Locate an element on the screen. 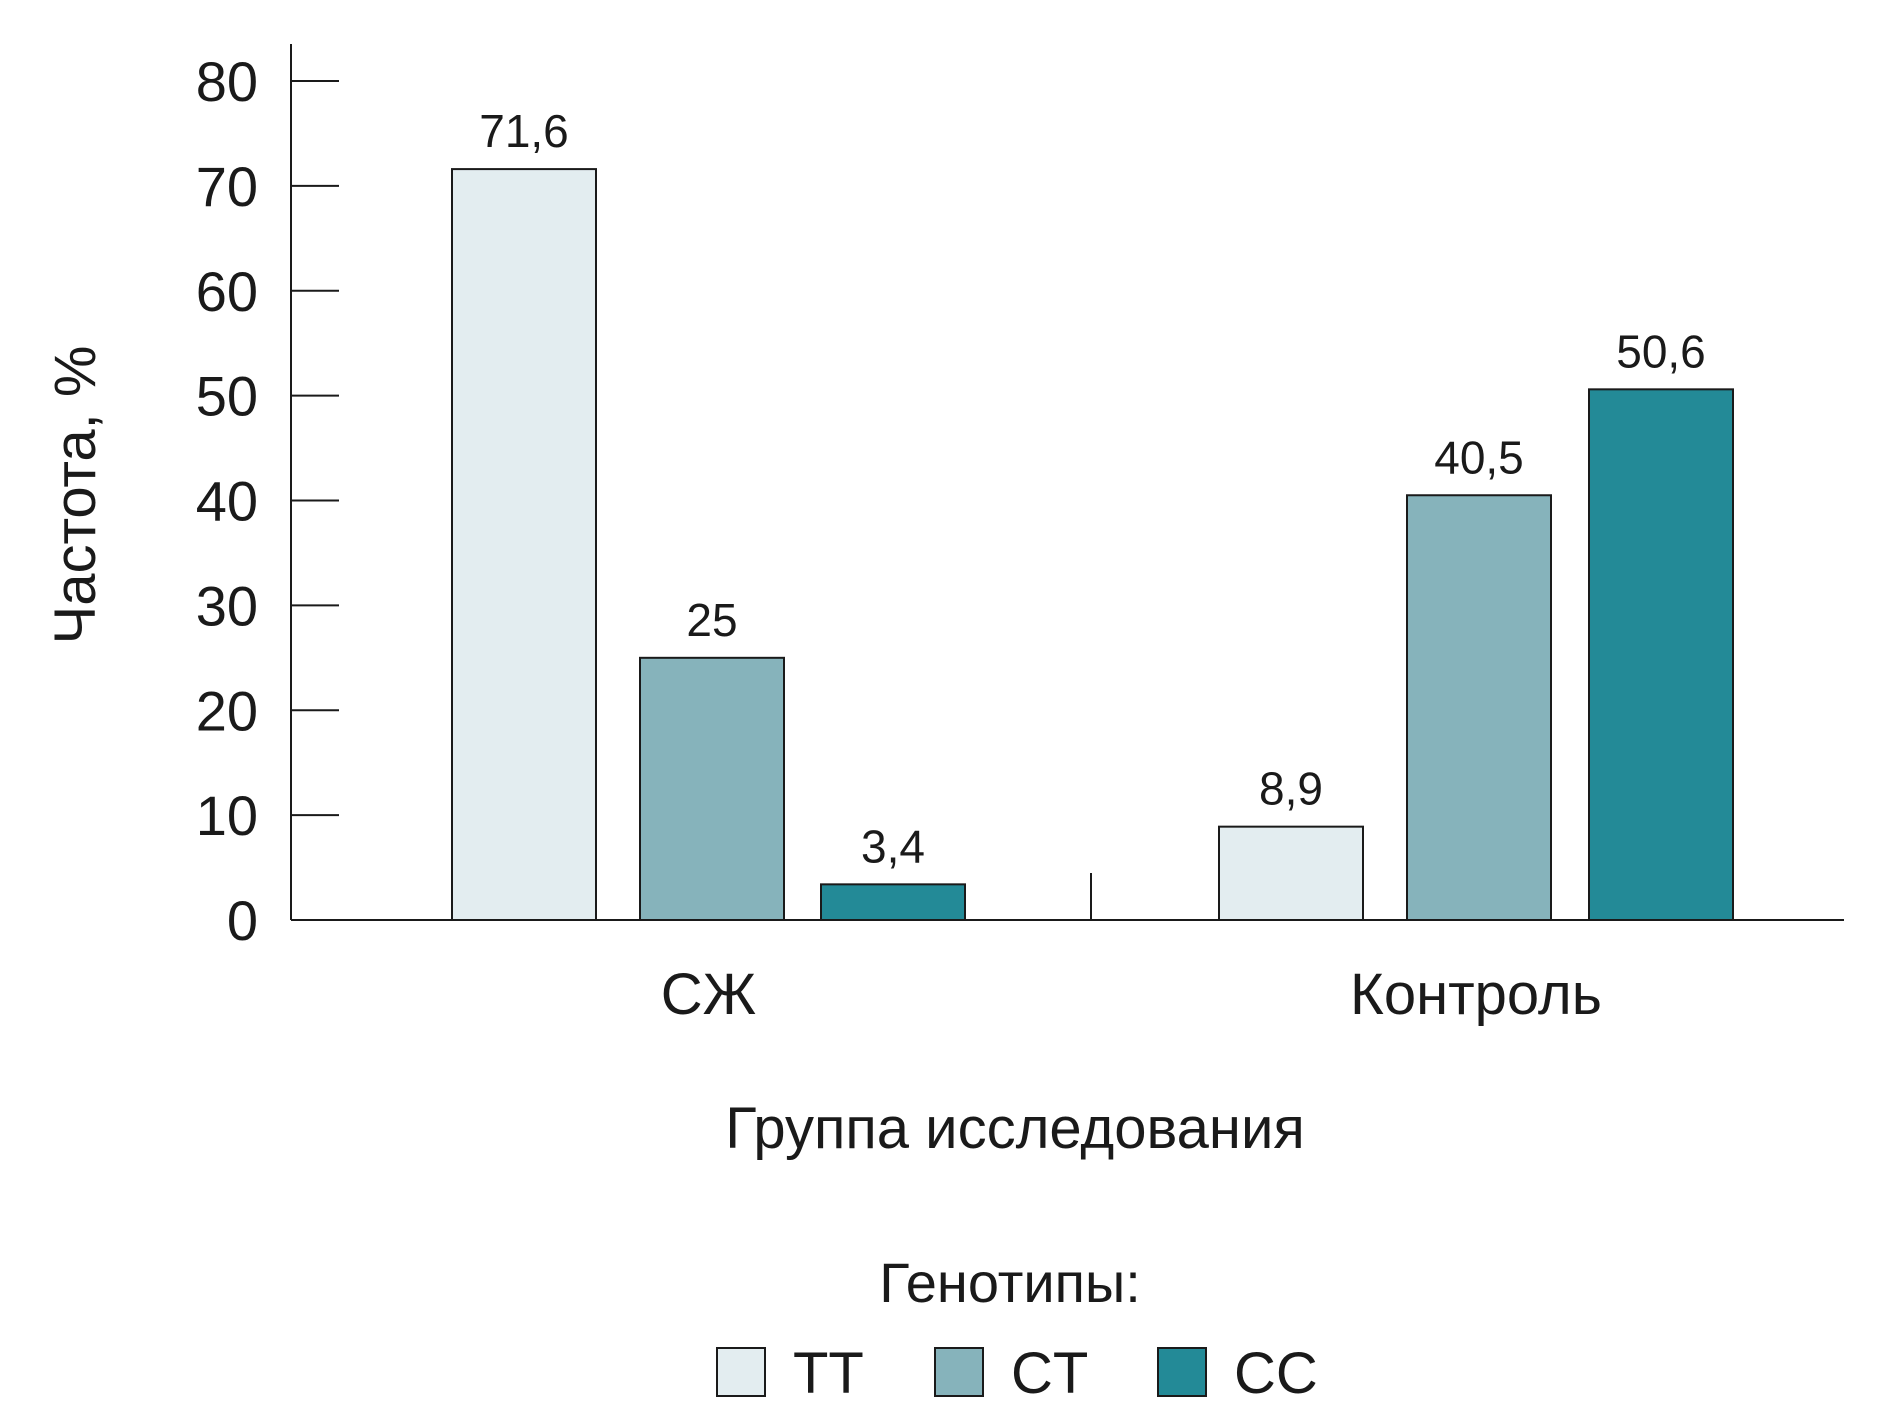 The width and height of the screenshot is (1884, 1424). y-tick-label: 40 is located at coordinates (227, 501).